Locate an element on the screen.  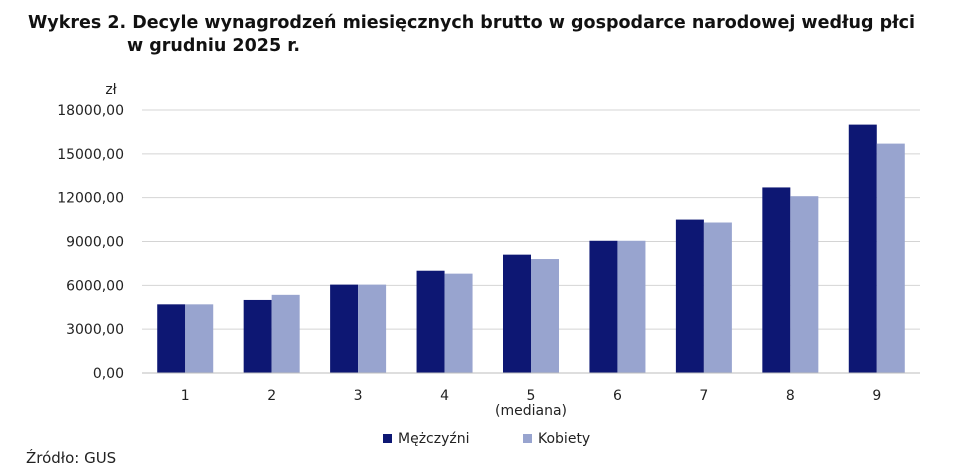
y-tick-label: 6000,00 is located at coordinates (95, 286).